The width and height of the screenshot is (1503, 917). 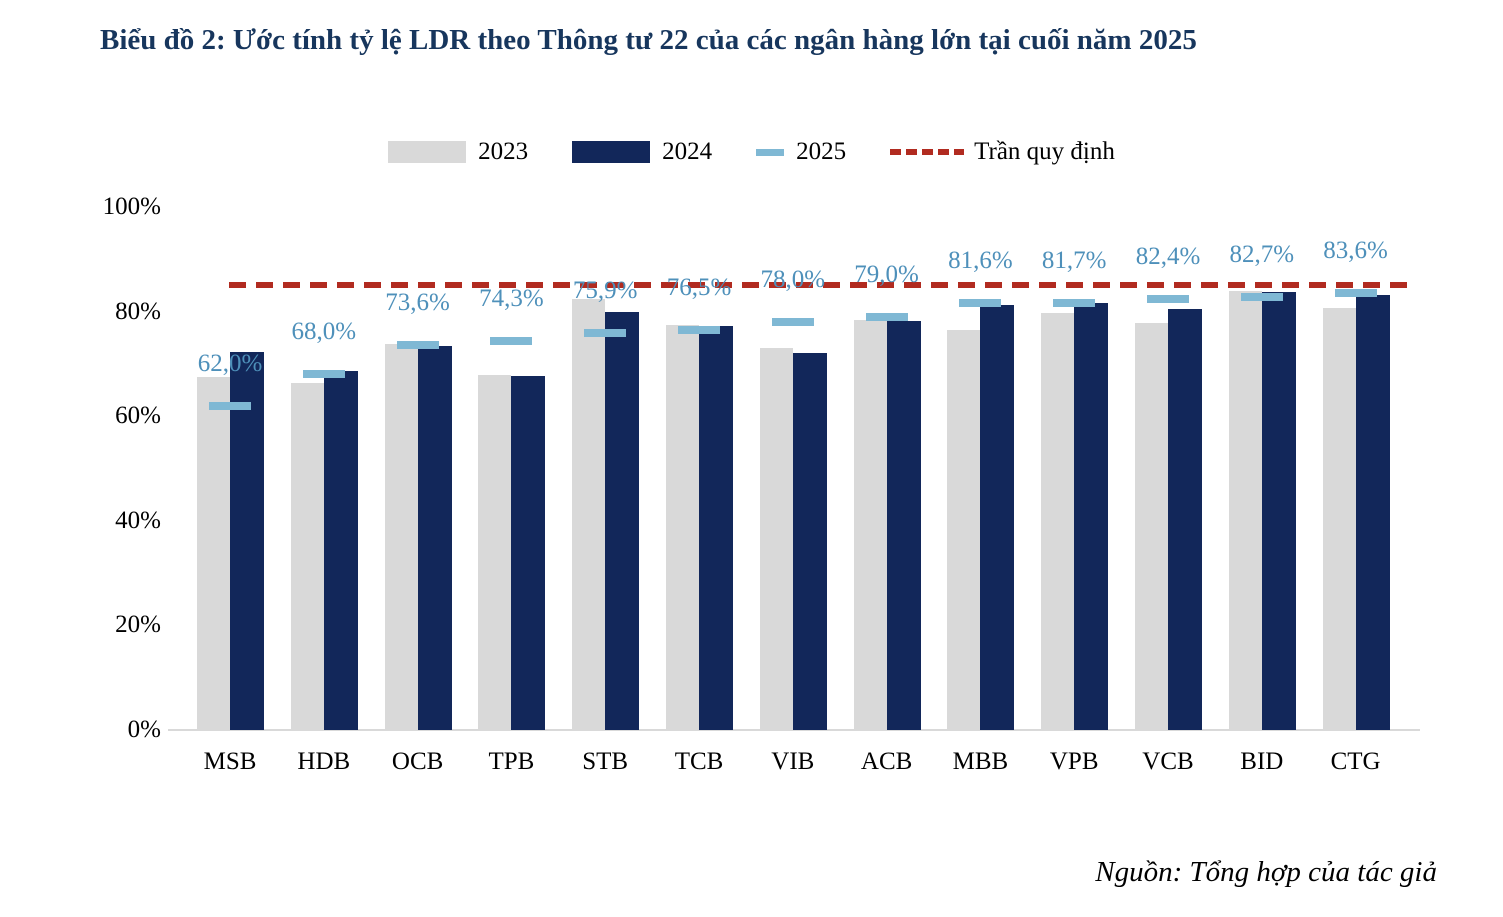 What do you see at coordinates (997, 517) in the screenshot?
I see `bar-2024-MBB` at bounding box center [997, 517].